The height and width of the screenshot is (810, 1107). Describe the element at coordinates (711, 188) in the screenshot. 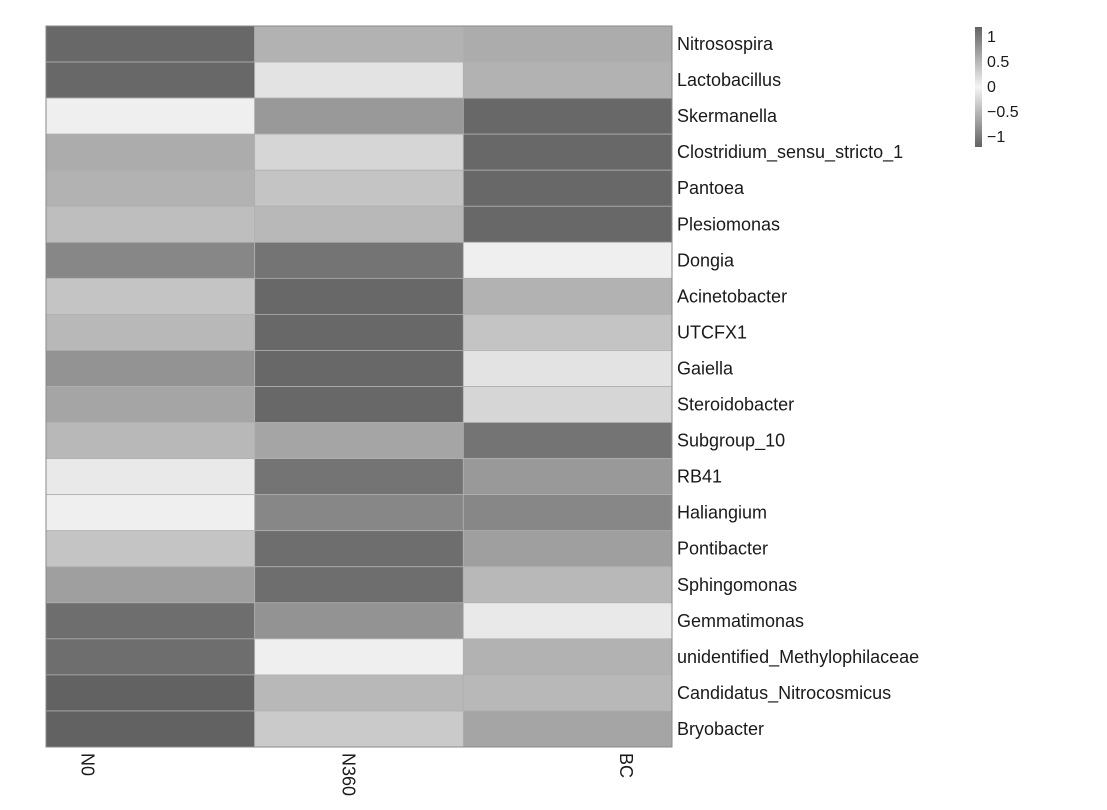

I see `row-label: Pantoea` at that location.